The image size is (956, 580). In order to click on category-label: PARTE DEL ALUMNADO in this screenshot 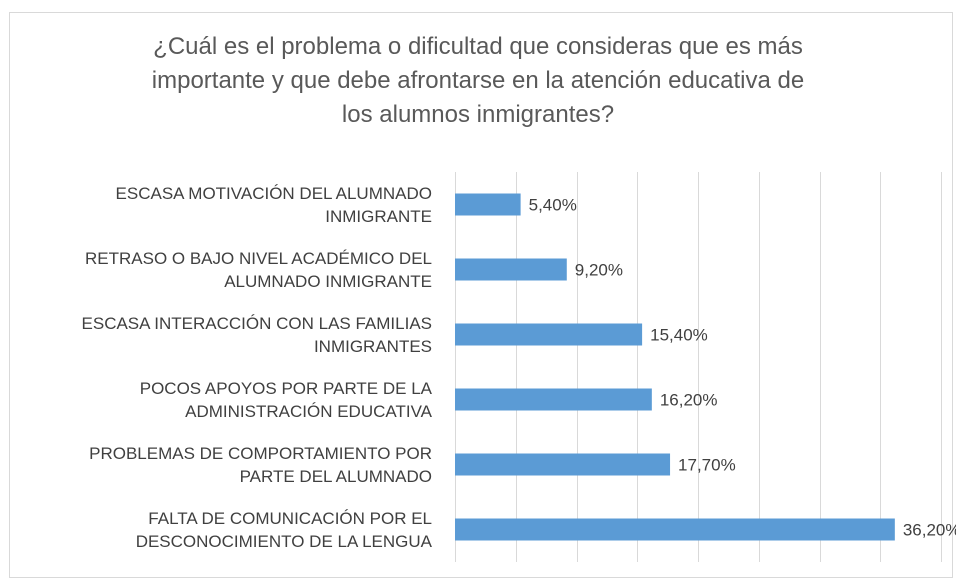, I will do `click(336, 476)`.